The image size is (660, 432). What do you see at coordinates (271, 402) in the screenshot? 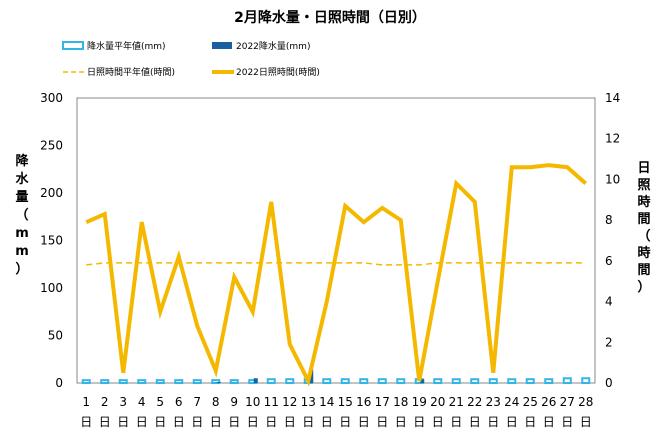
I see `x-tick-label: 11` at bounding box center [271, 402].